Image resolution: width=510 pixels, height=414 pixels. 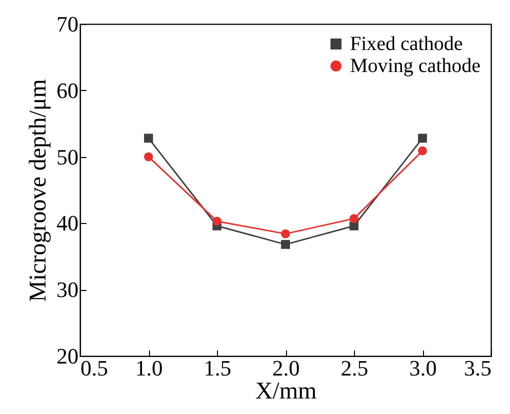 What do you see at coordinates (67, 90) in the screenshot?
I see `y-tick-label: 60` at bounding box center [67, 90].